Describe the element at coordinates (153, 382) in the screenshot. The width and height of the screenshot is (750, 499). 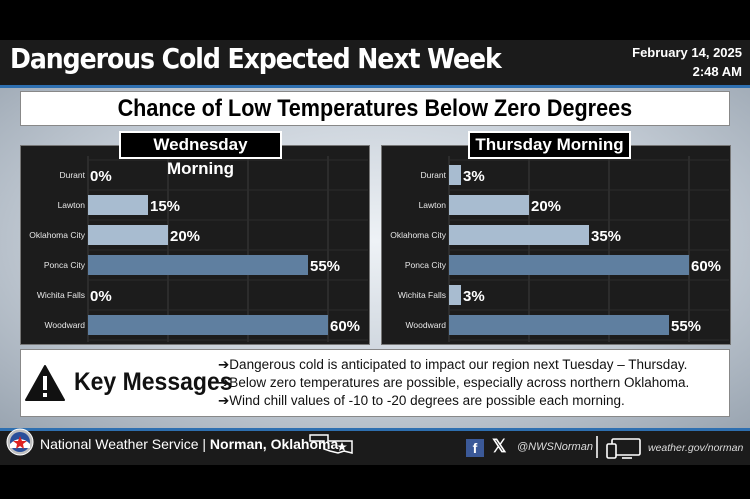
I see `key-messages-label: Key Messages` at that location.